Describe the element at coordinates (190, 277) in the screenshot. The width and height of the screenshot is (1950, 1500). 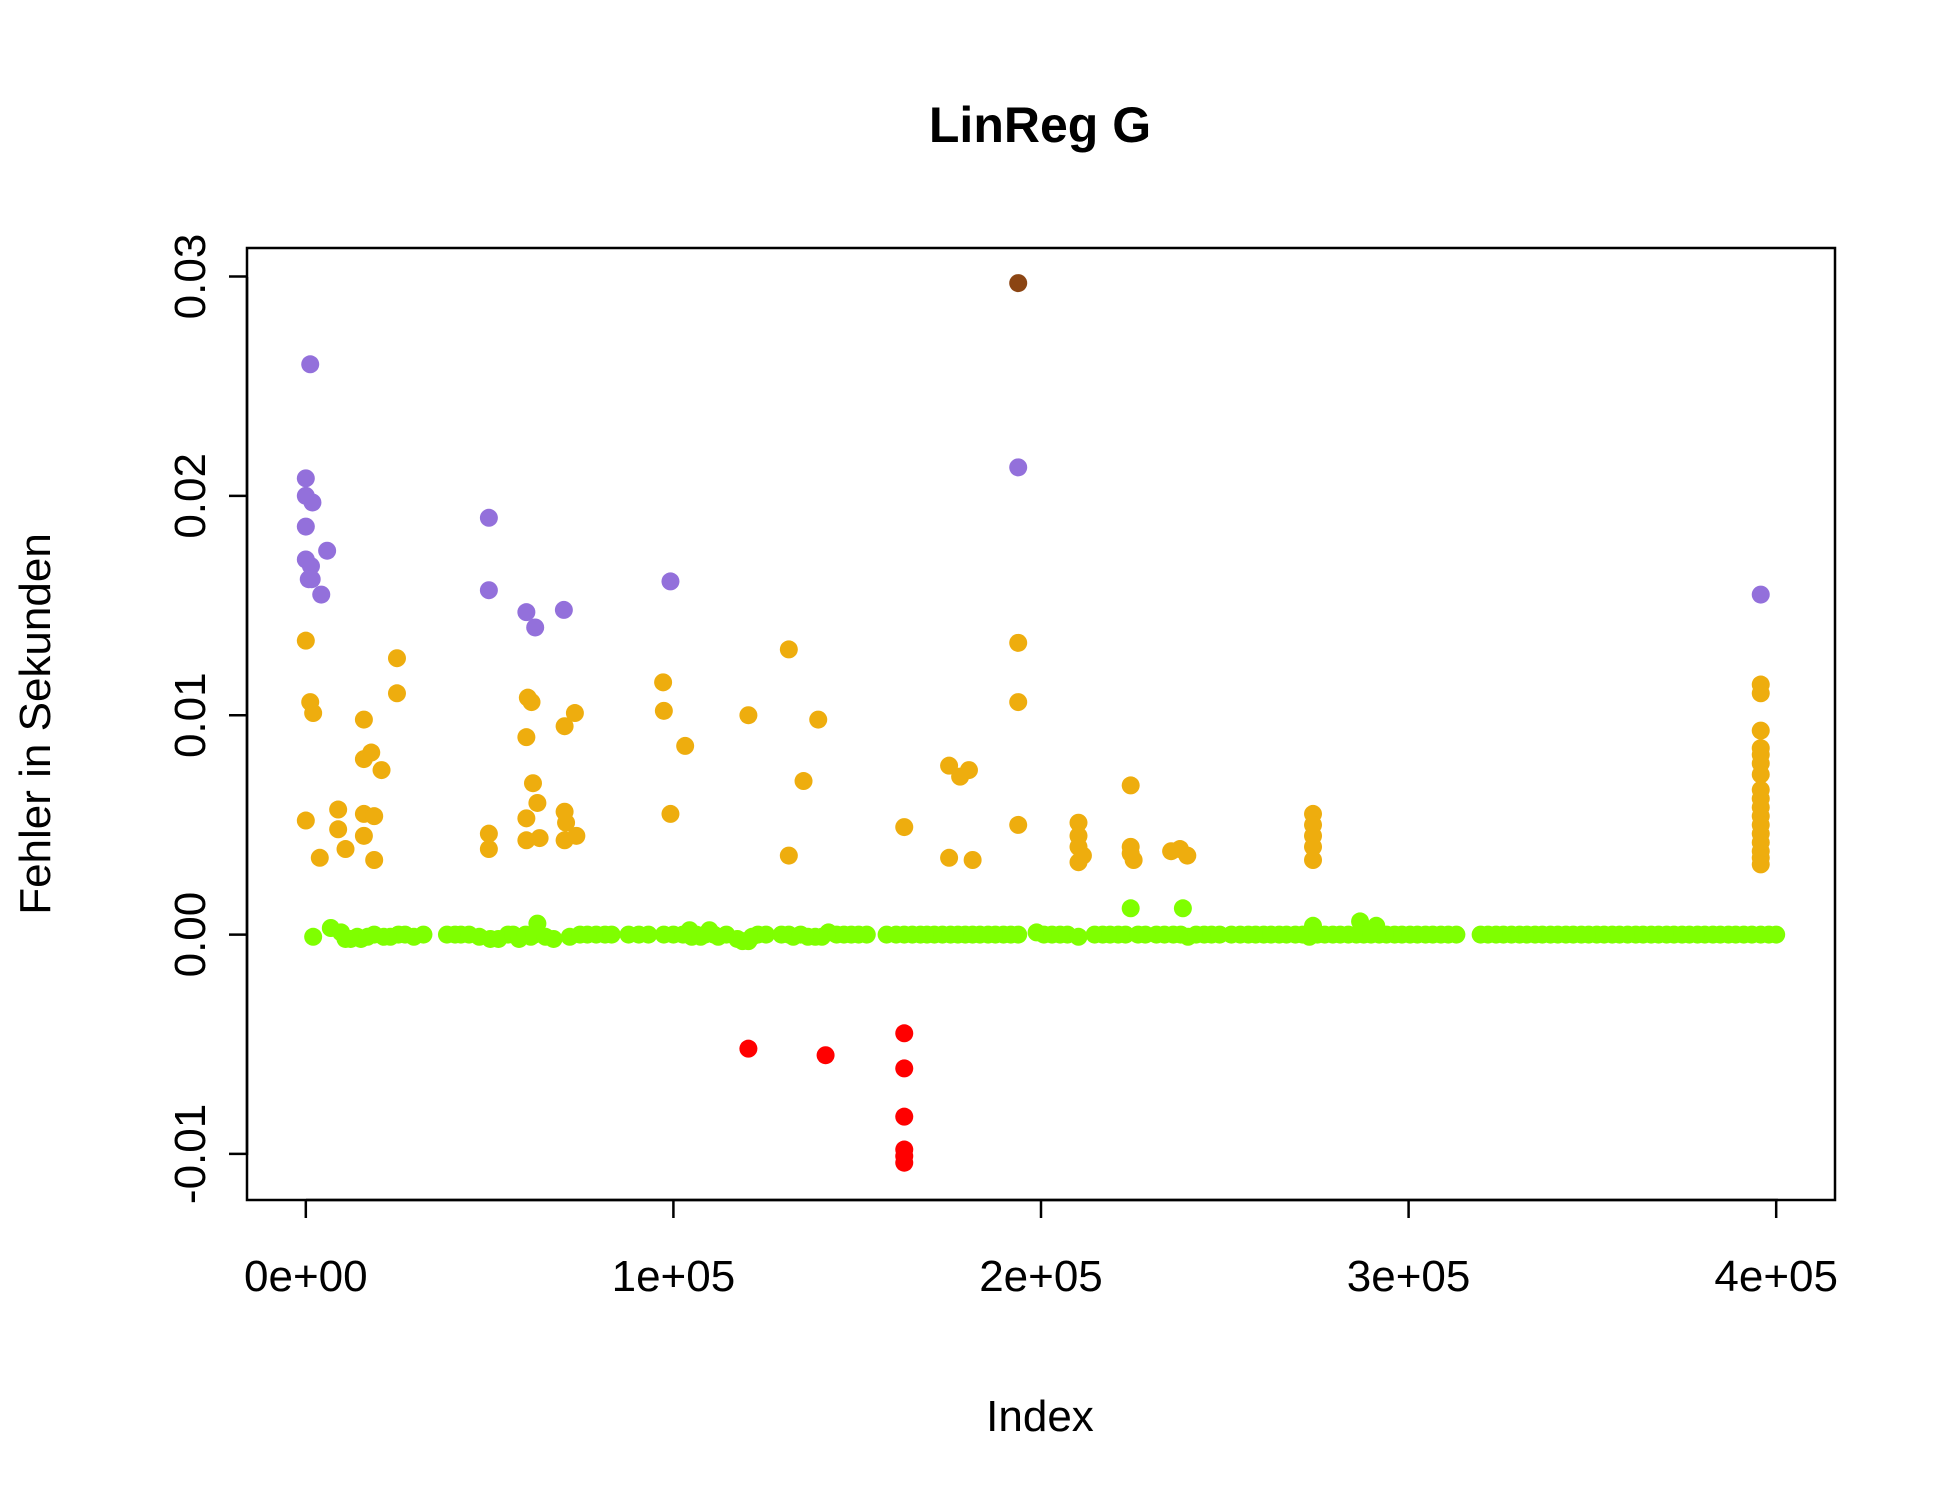
I see `y-tick-label: 0.03` at that location.